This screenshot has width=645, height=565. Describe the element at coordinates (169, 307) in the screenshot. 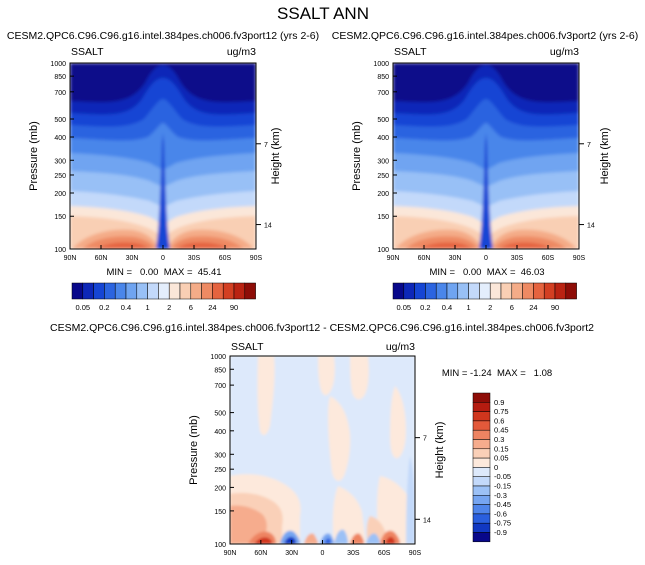

I see `colorbar-left-label: 2` at that location.